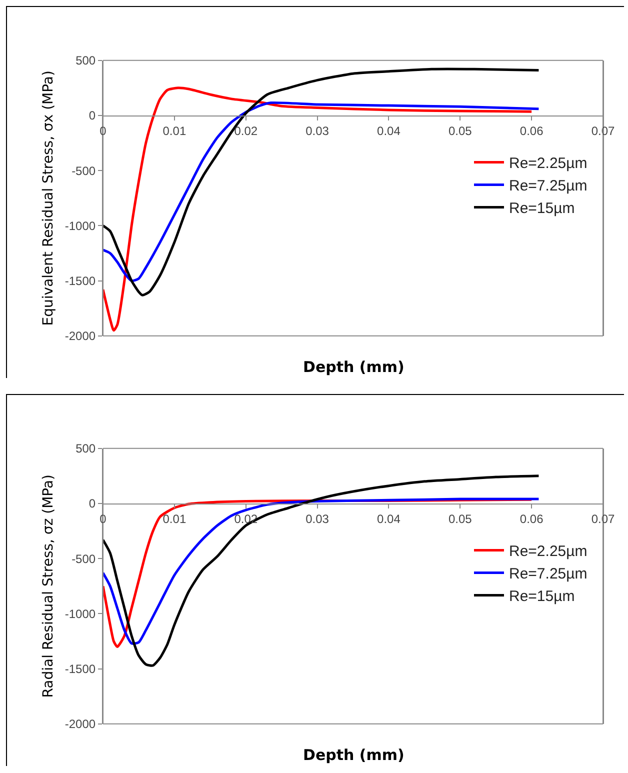  I want to click on y-axis-title: Equivalent Residual Stress, σx (MPa), so click(48, 198).